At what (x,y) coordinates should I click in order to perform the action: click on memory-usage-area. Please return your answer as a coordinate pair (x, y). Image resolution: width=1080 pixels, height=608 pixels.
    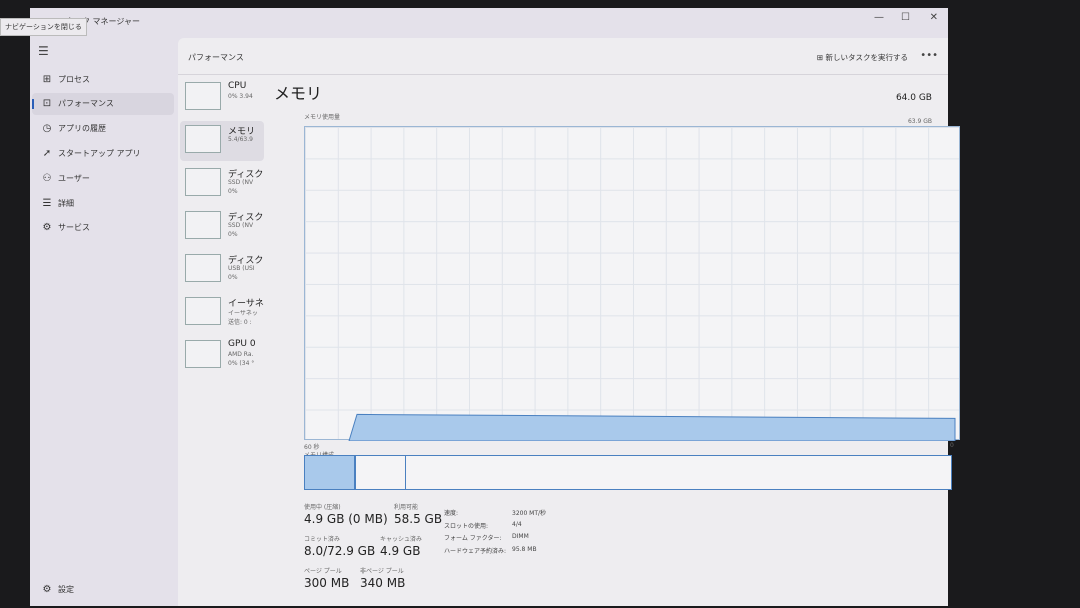
    Looking at the image, I should click on (652, 427).